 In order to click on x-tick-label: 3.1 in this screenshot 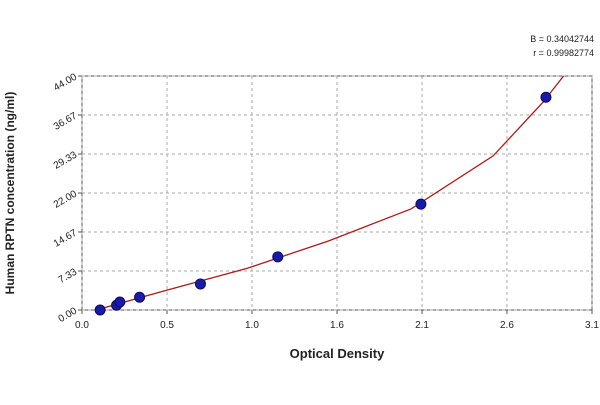, I will do `click(592, 325)`.